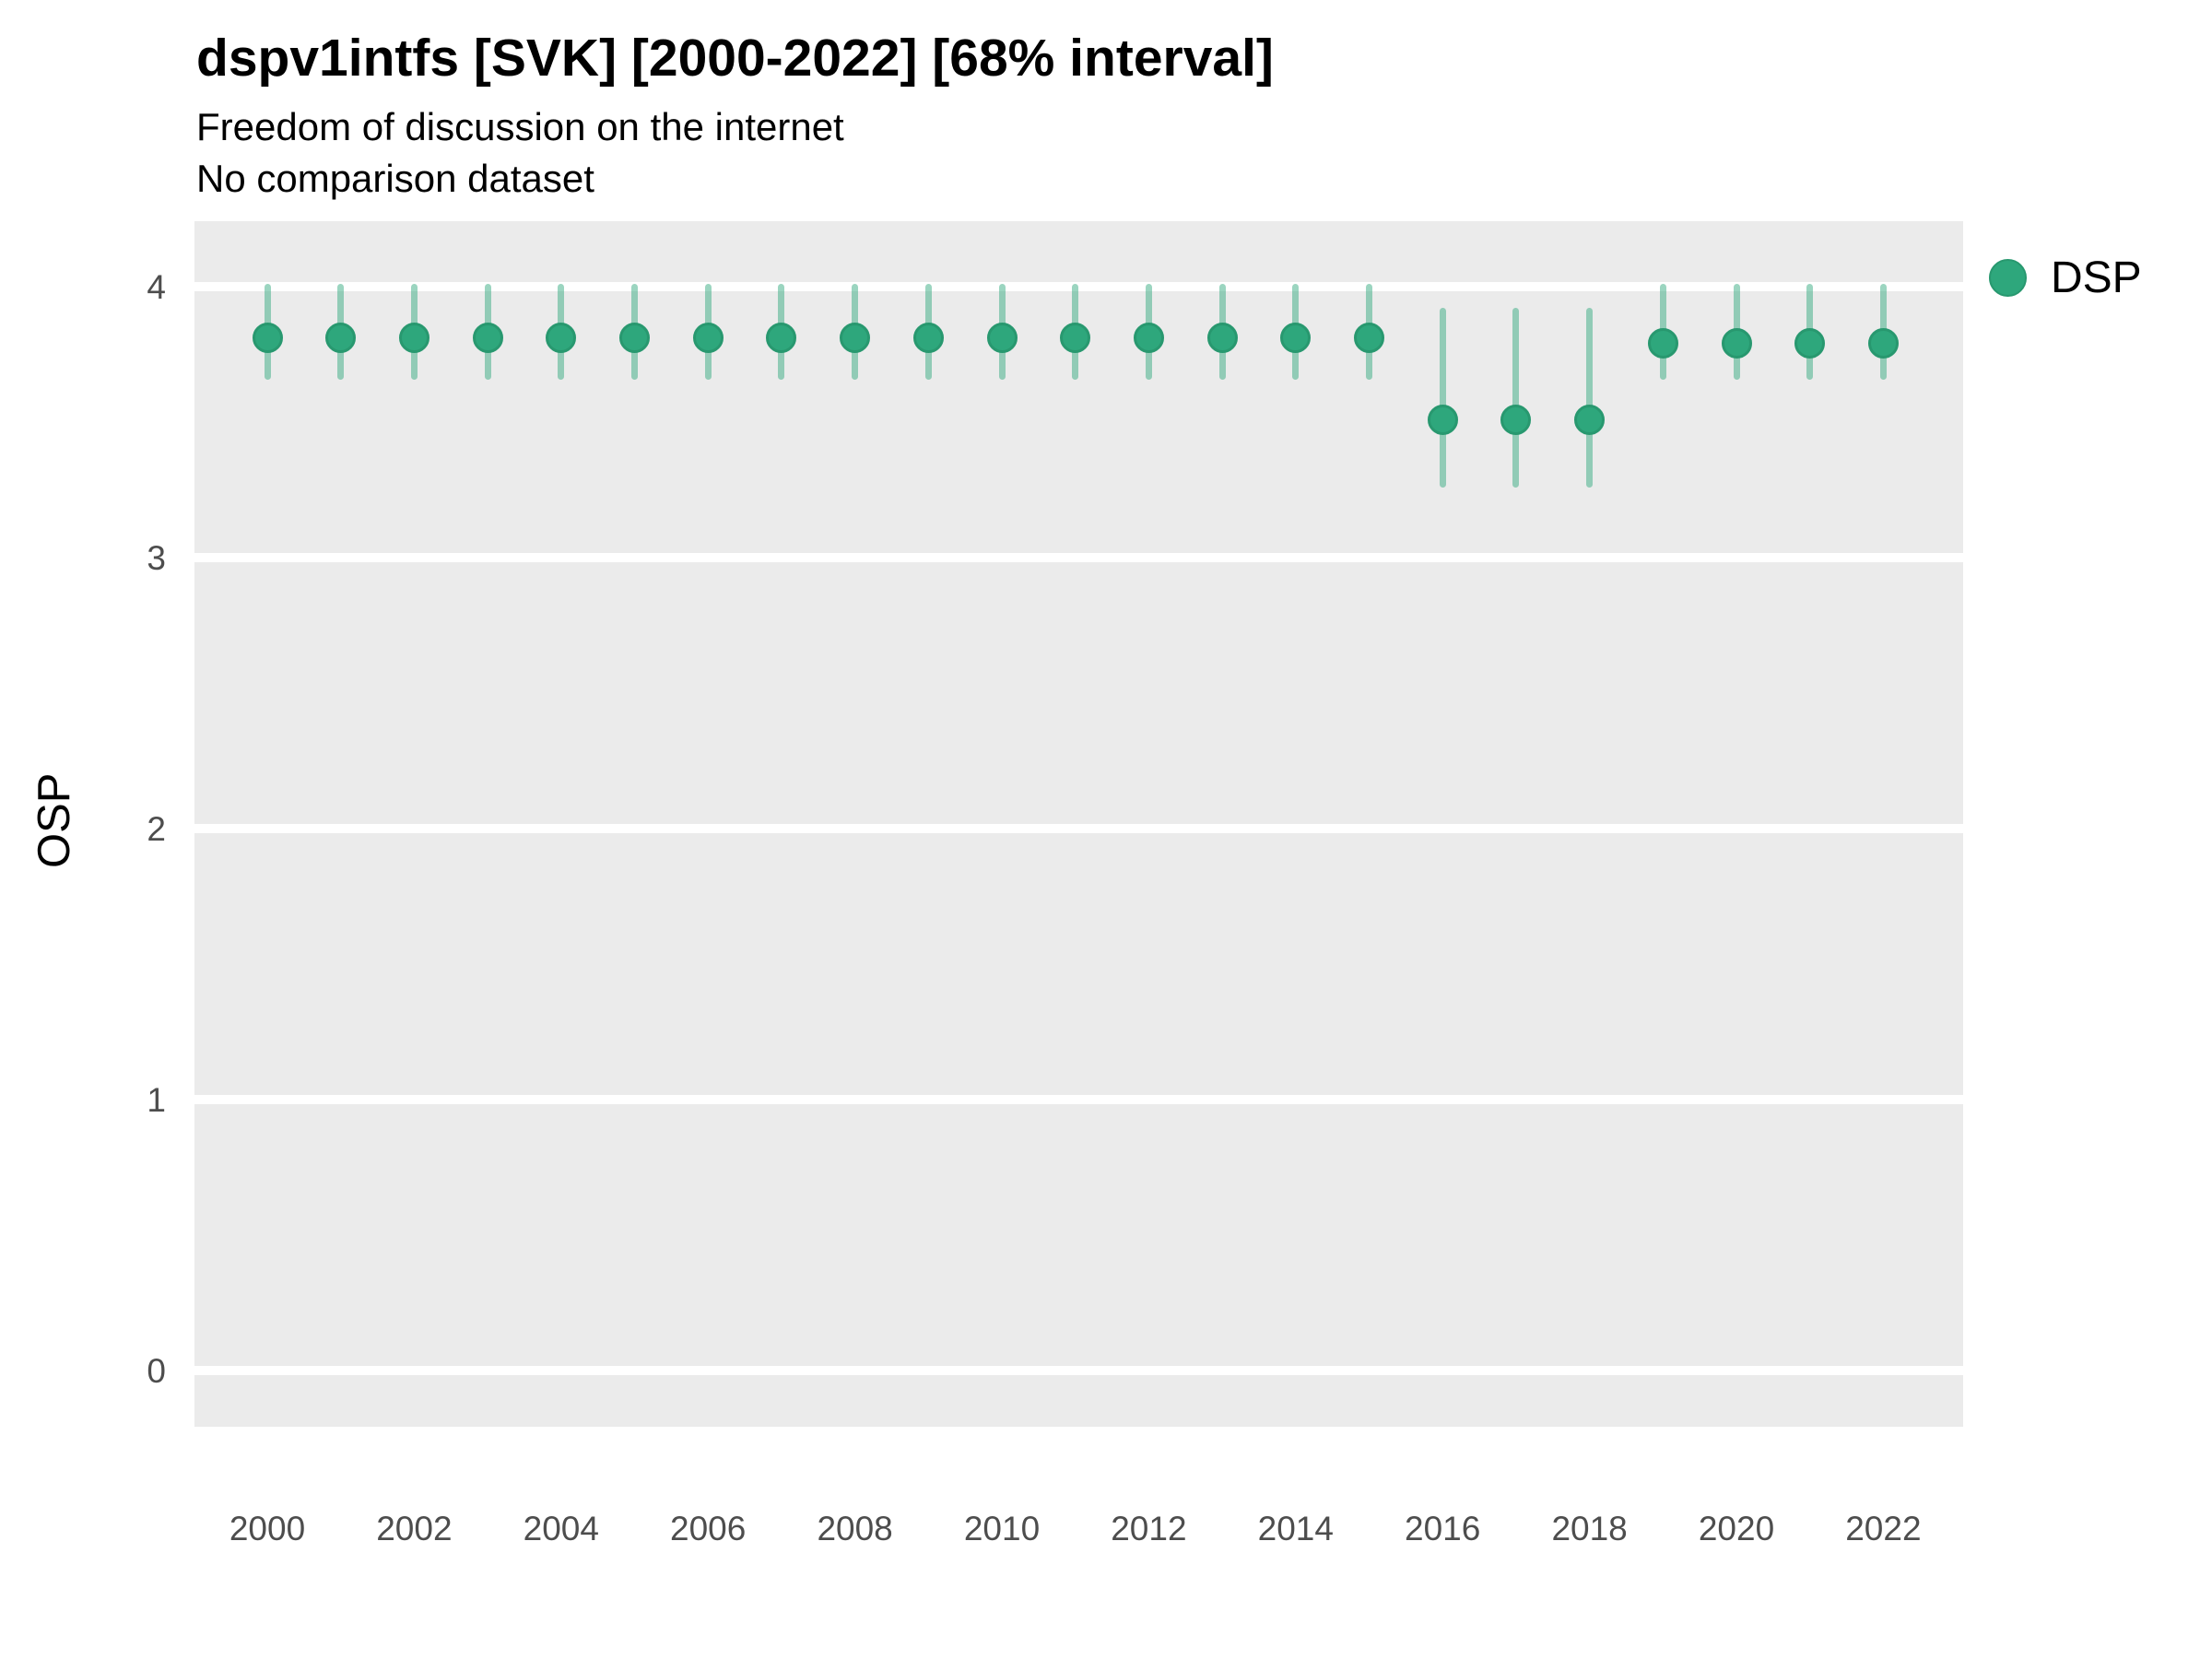  I want to click on x-tick-label-2006: 2006, so click(708, 1528).